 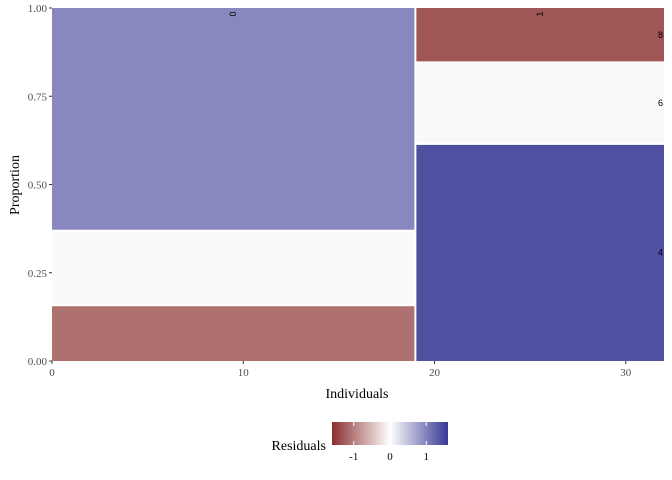 What do you see at coordinates (660, 143) in the screenshot?
I see `segment-labels: 4 6 8` at bounding box center [660, 143].